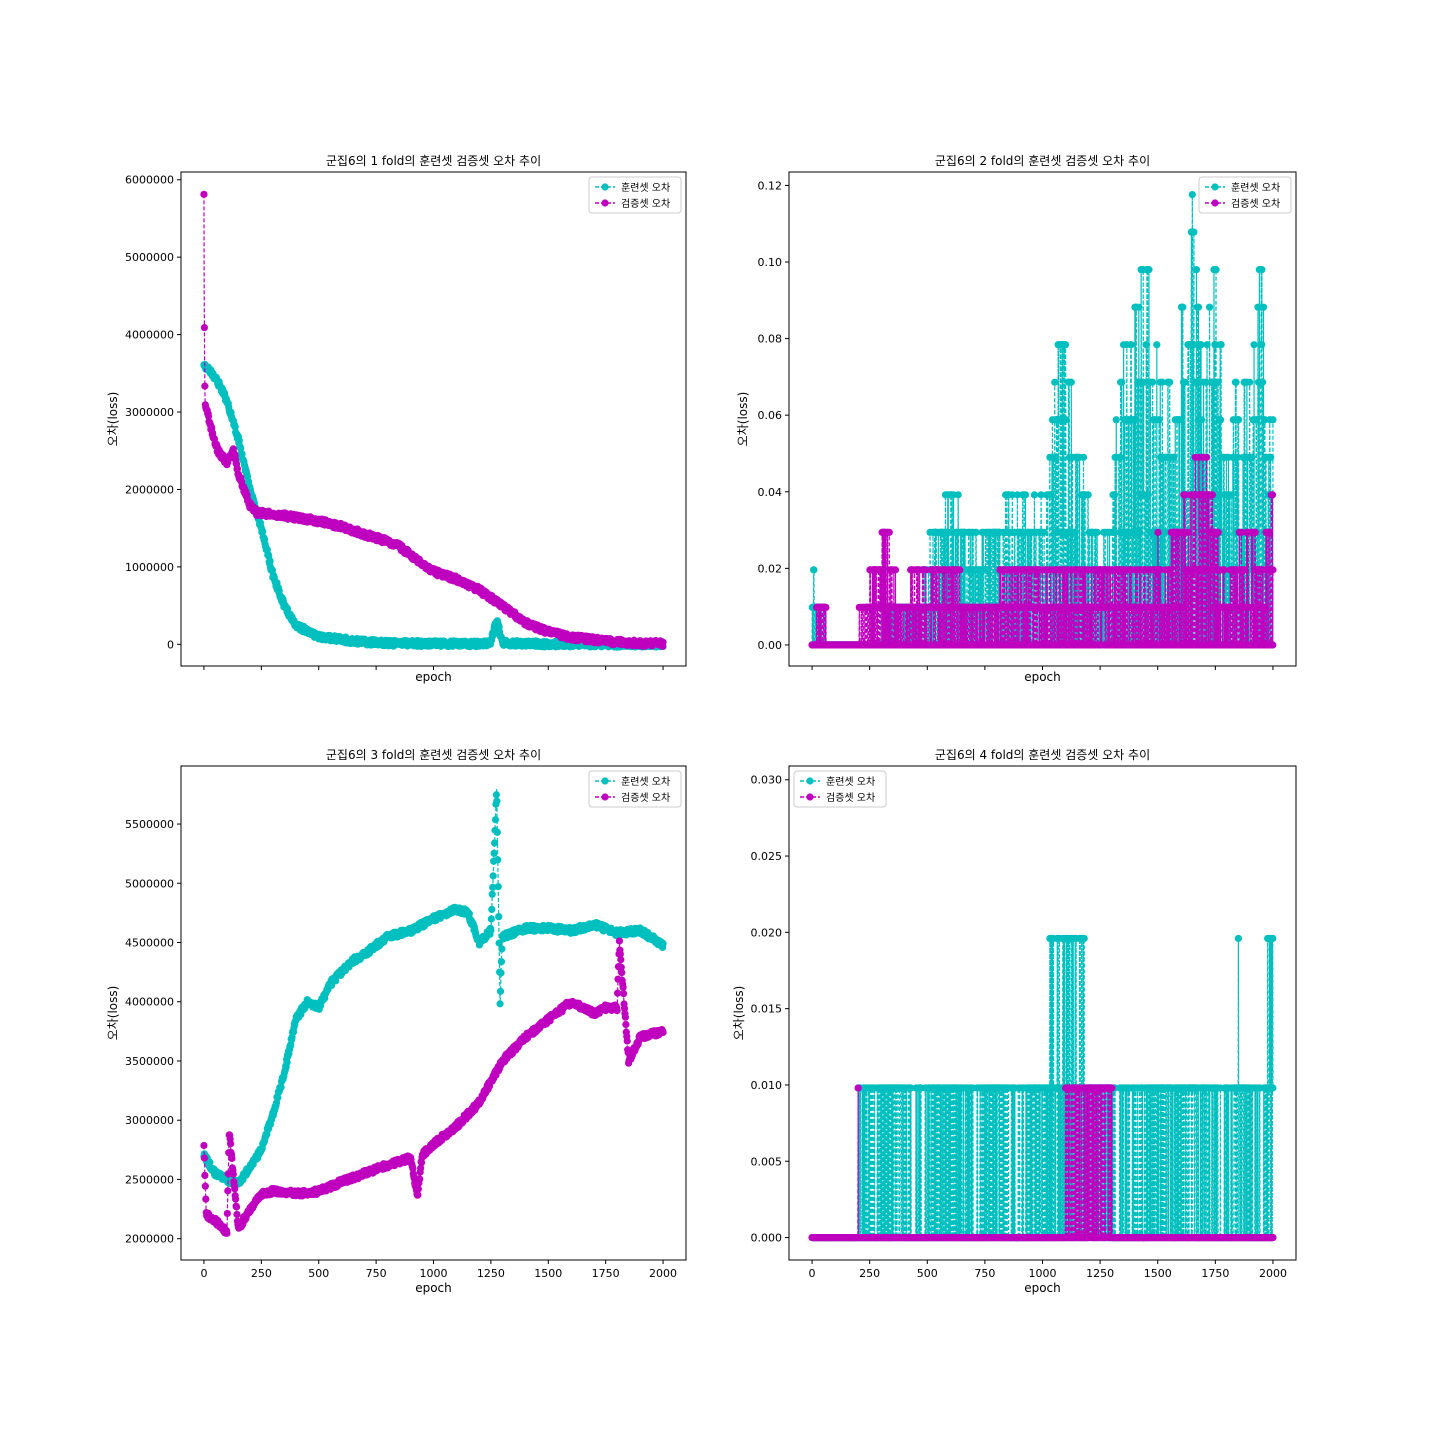  What do you see at coordinates (770, 645) in the screenshot?
I see `y-tick-label: 0.00` at bounding box center [770, 645].